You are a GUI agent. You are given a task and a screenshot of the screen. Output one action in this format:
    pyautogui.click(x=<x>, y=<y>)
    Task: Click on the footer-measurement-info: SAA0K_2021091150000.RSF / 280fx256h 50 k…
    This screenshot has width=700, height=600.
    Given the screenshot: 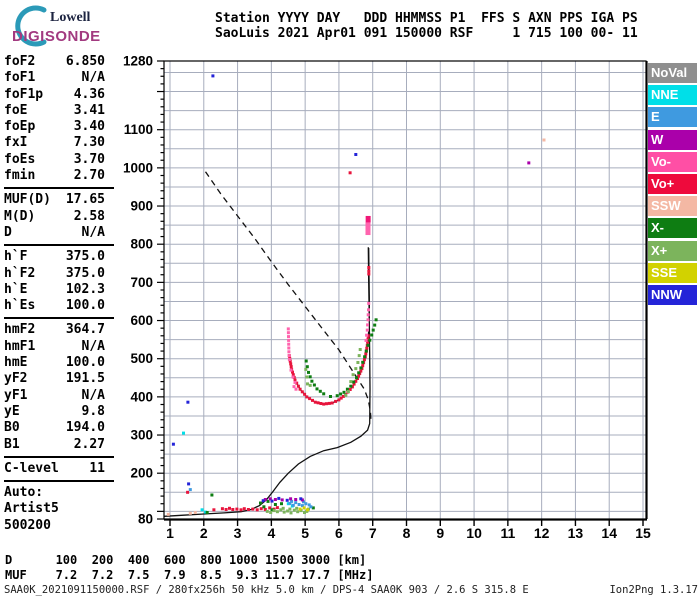 What is the action you would take?
    pyautogui.click(x=266, y=590)
    